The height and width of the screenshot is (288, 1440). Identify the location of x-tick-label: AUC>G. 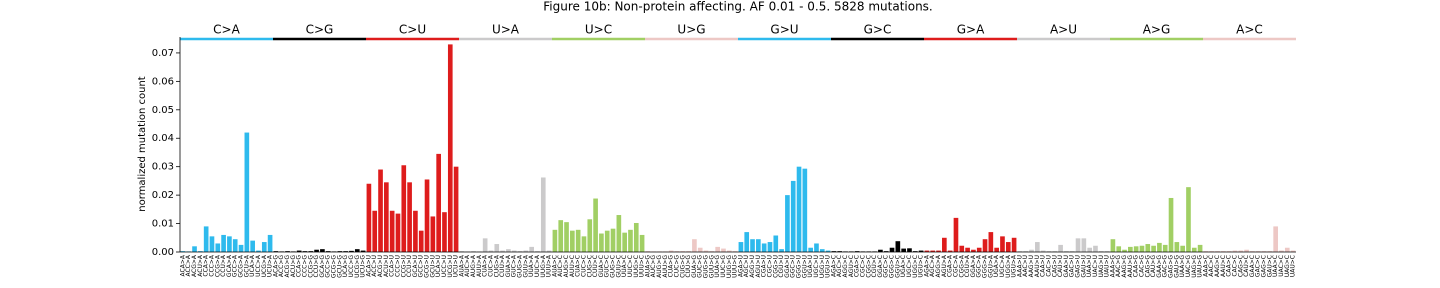
(653, 266).